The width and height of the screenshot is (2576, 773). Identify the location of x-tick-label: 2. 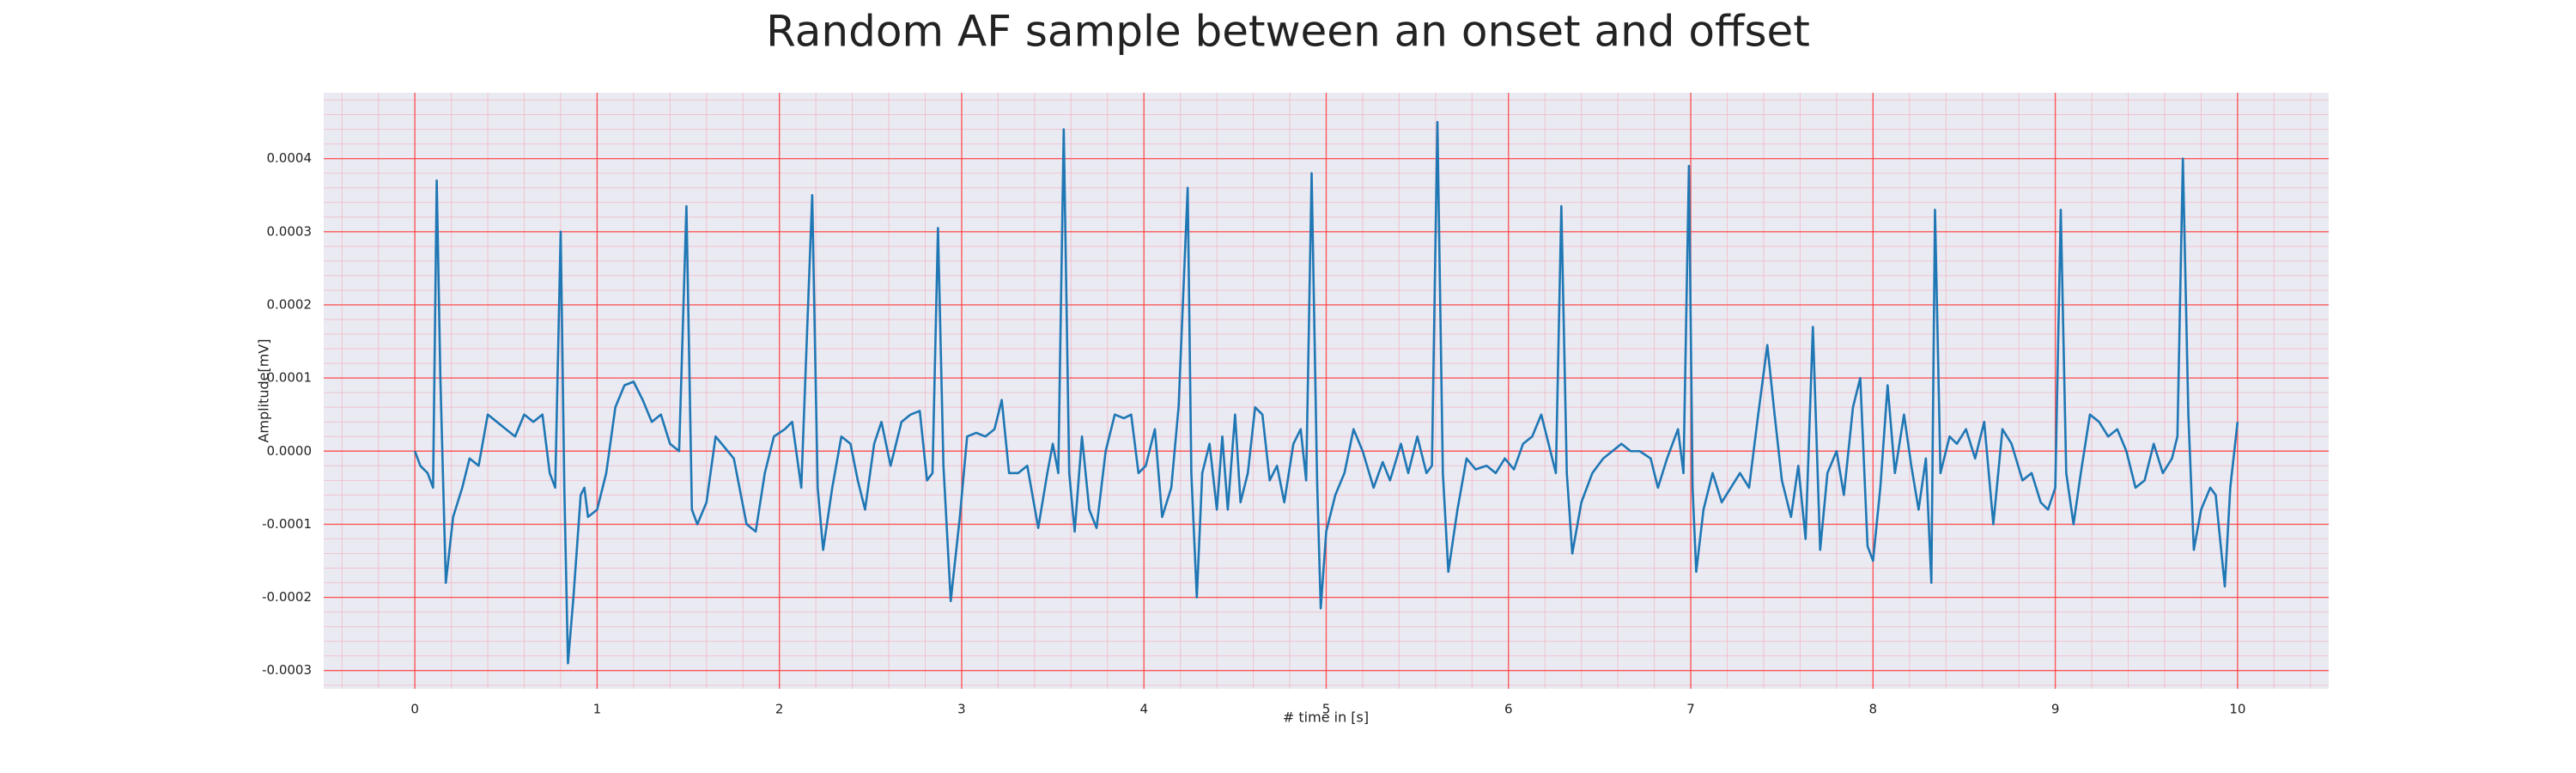
(779, 709).